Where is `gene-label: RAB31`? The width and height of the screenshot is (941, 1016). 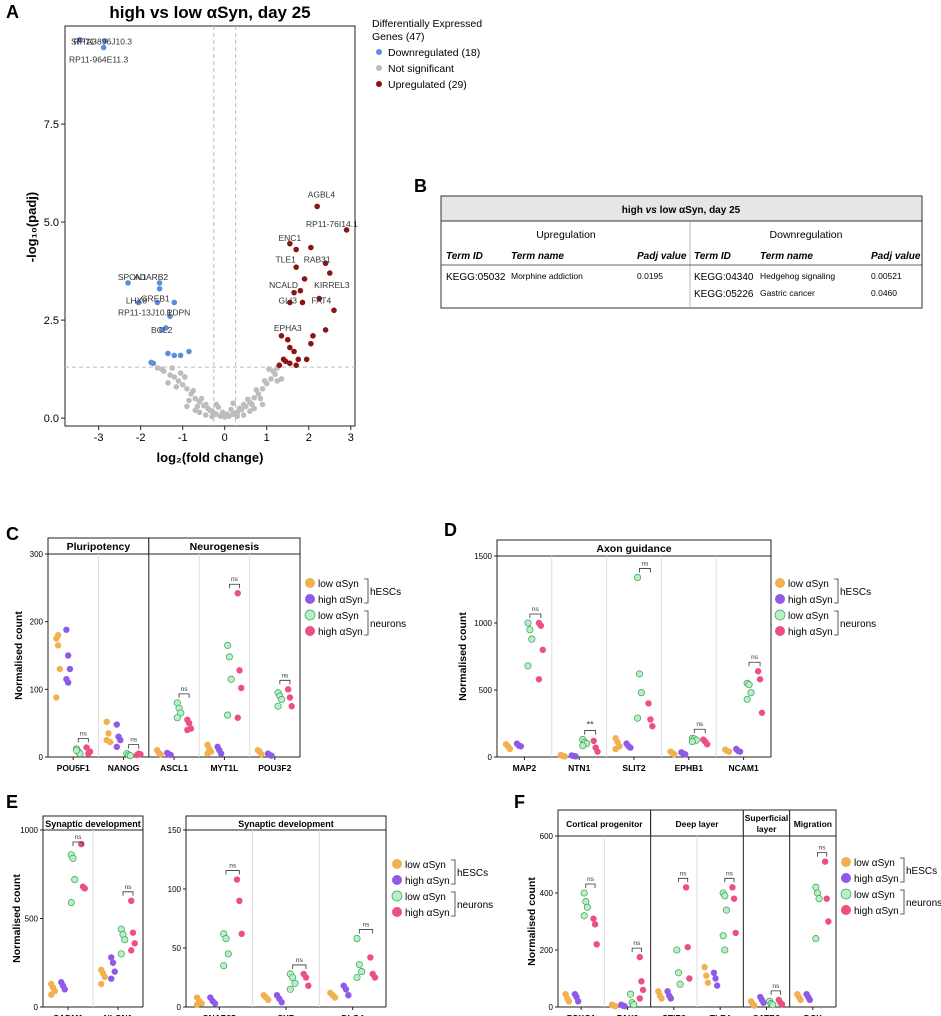
gene-label: RAB31 is located at coordinates (317, 259).